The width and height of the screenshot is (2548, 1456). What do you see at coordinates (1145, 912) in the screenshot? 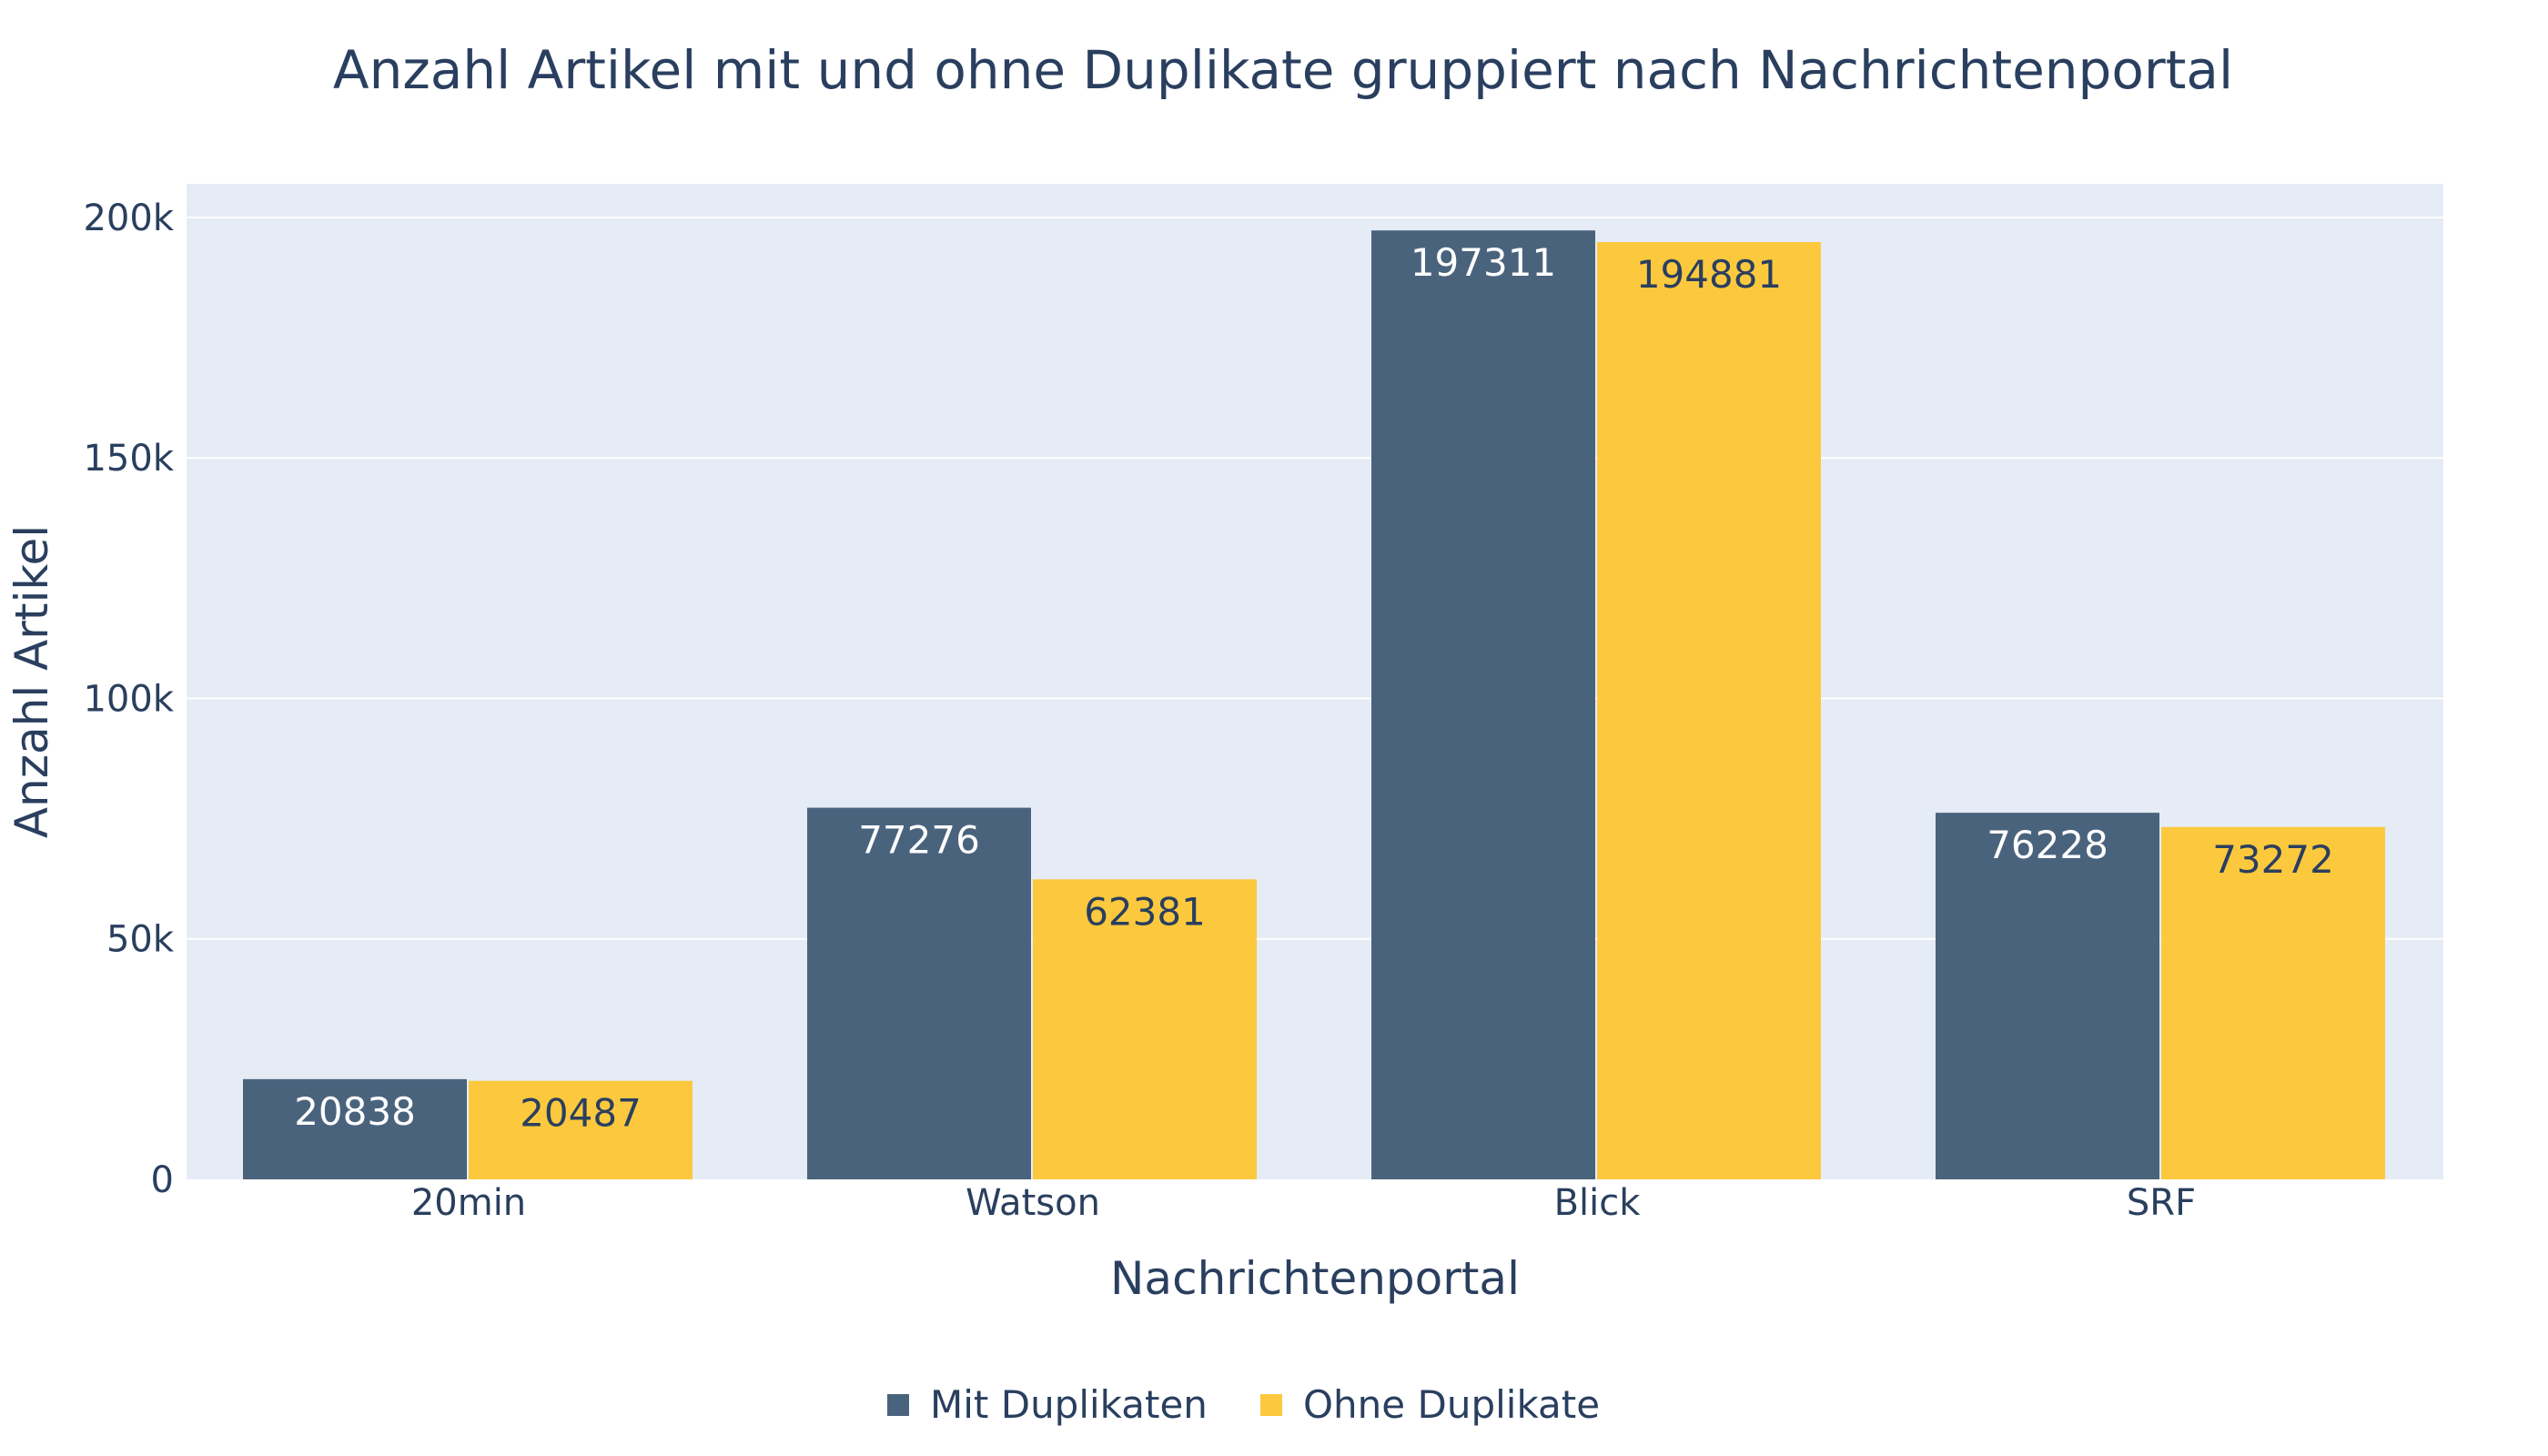
I see `bar-value-label: 62381` at bounding box center [1145, 912].